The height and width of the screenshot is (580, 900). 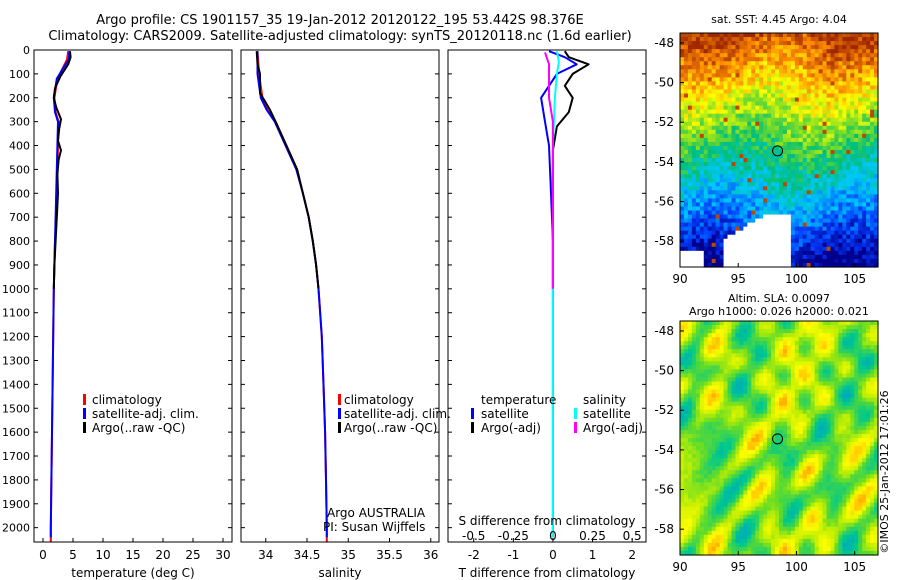 What do you see at coordinates (570, 169) in the screenshot?
I see `series-line-temperature-argo-adj` at bounding box center [570, 169].